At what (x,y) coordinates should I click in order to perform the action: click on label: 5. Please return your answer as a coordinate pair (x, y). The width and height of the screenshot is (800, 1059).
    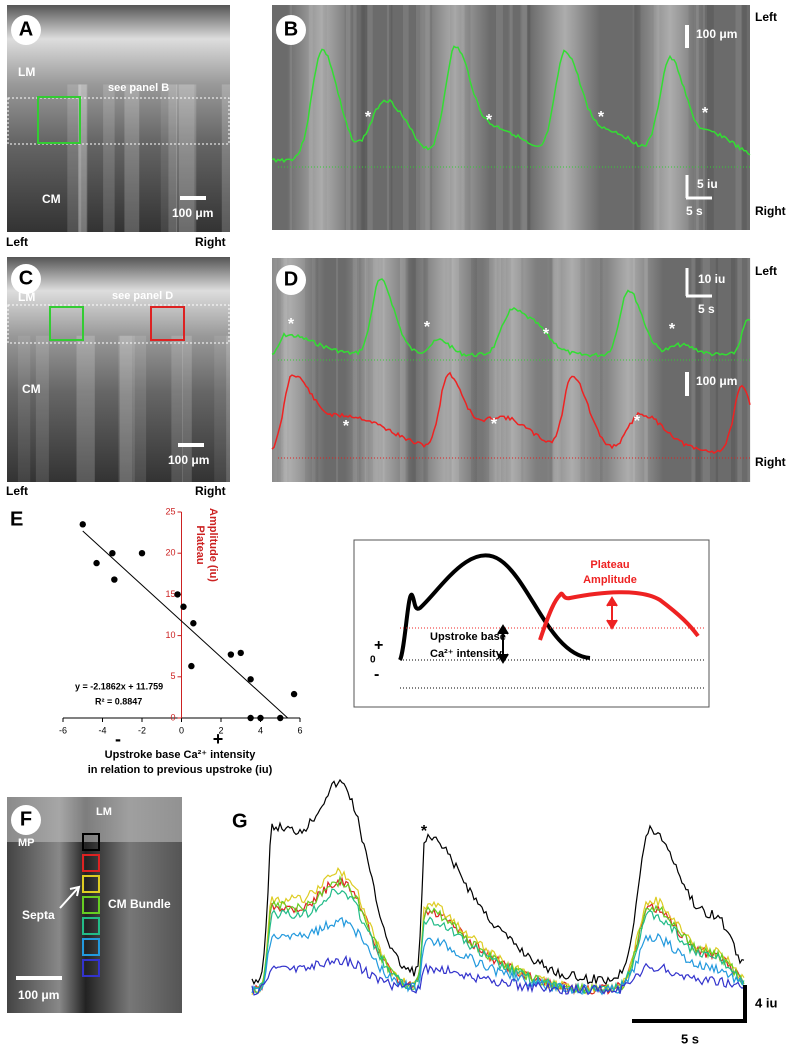
    Looking at the image, I should click on (172, 676).